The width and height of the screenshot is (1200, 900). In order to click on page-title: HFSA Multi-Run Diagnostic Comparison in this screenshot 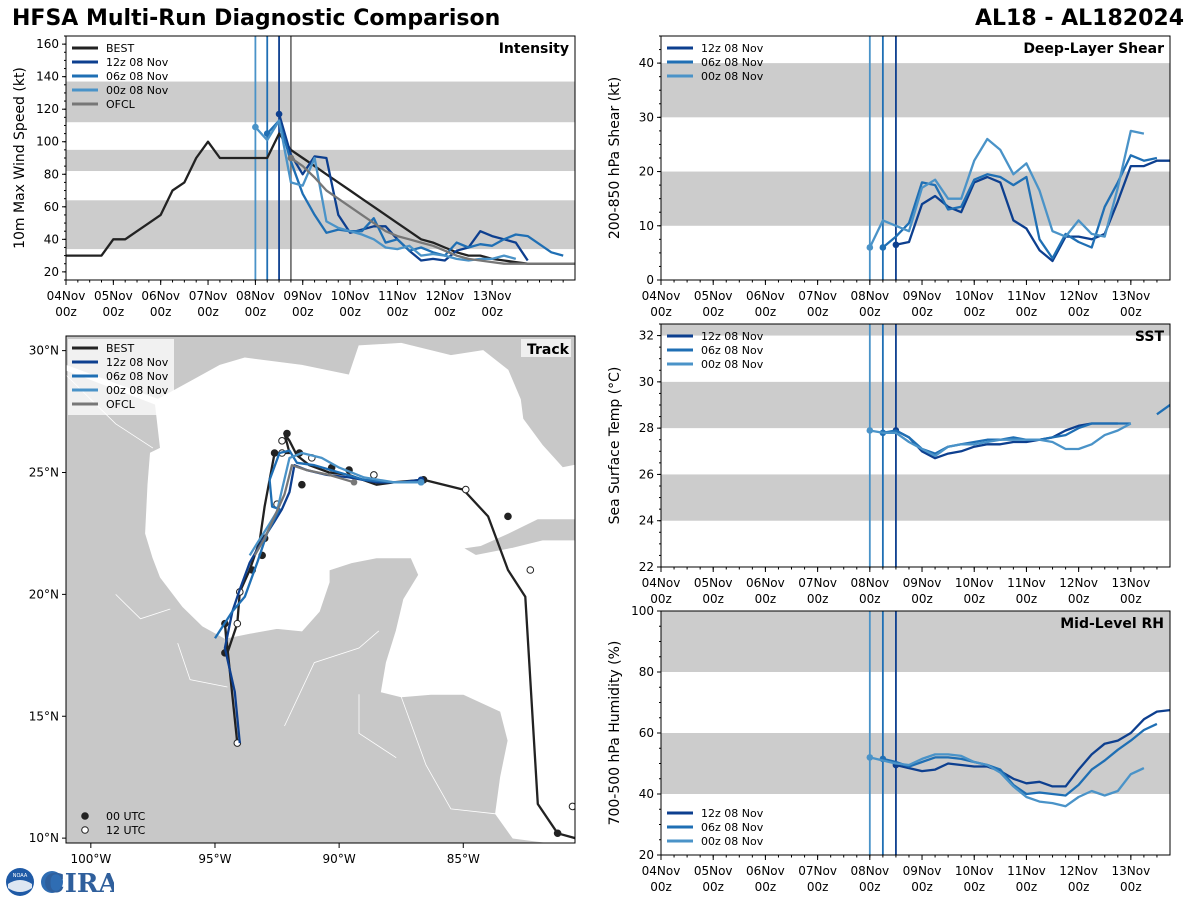, I will do `click(256, 18)`.